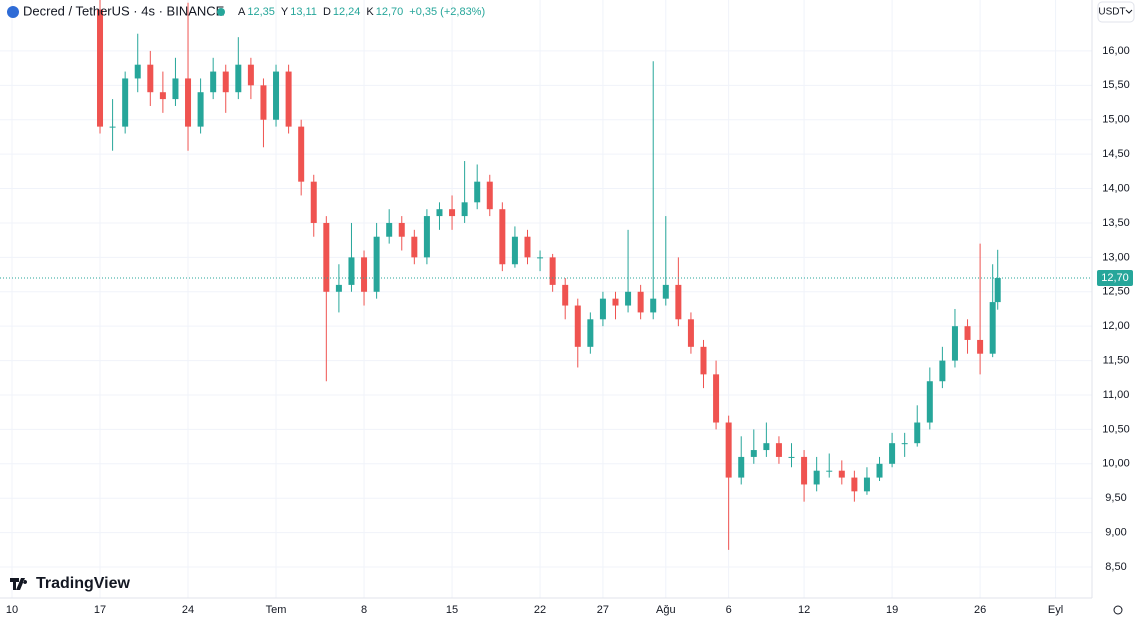  What do you see at coordinates (327, 12) in the screenshot?
I see `ohlc-key: D` at bounding box center [327, 12].